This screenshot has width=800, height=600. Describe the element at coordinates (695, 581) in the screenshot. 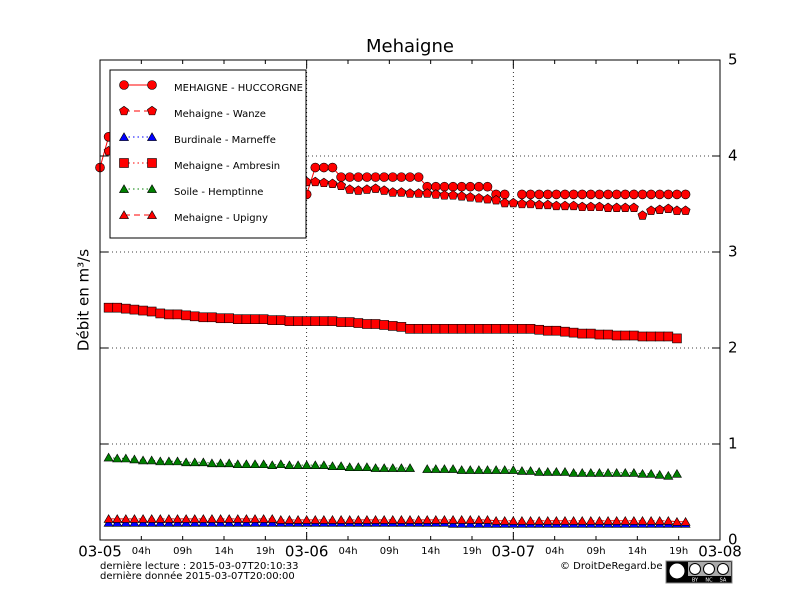

I see `badge-label: BY` at that location.